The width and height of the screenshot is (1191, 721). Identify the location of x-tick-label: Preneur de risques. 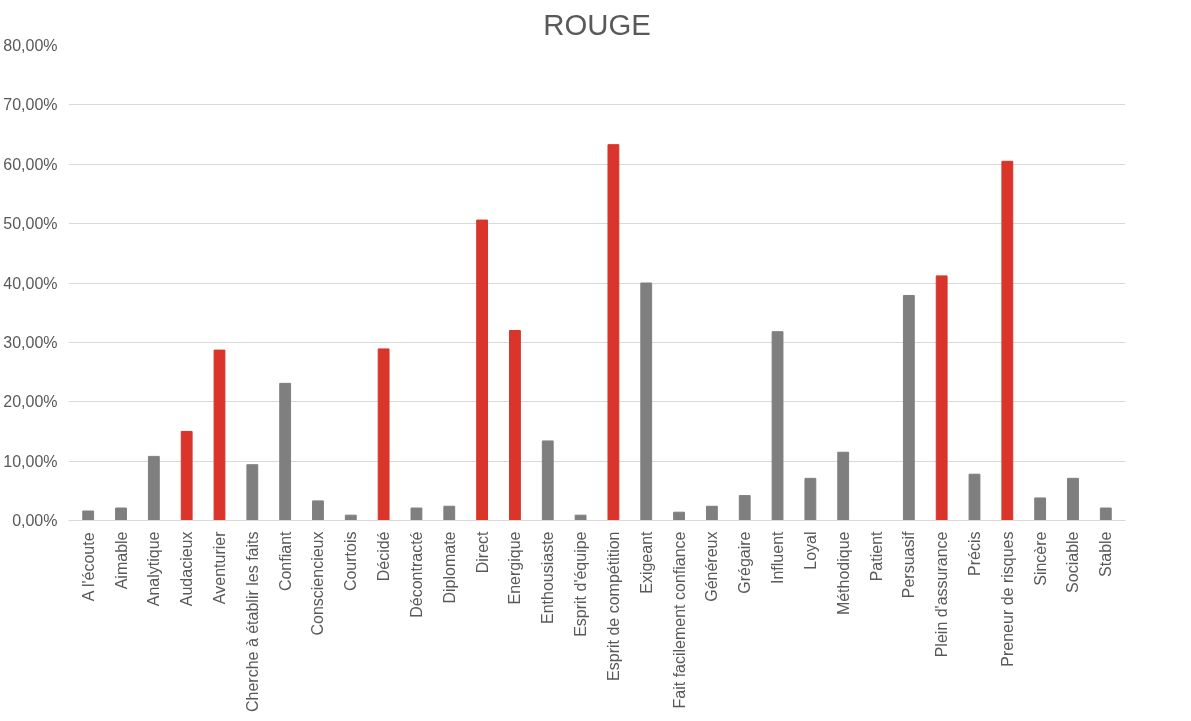
(1007, 599).